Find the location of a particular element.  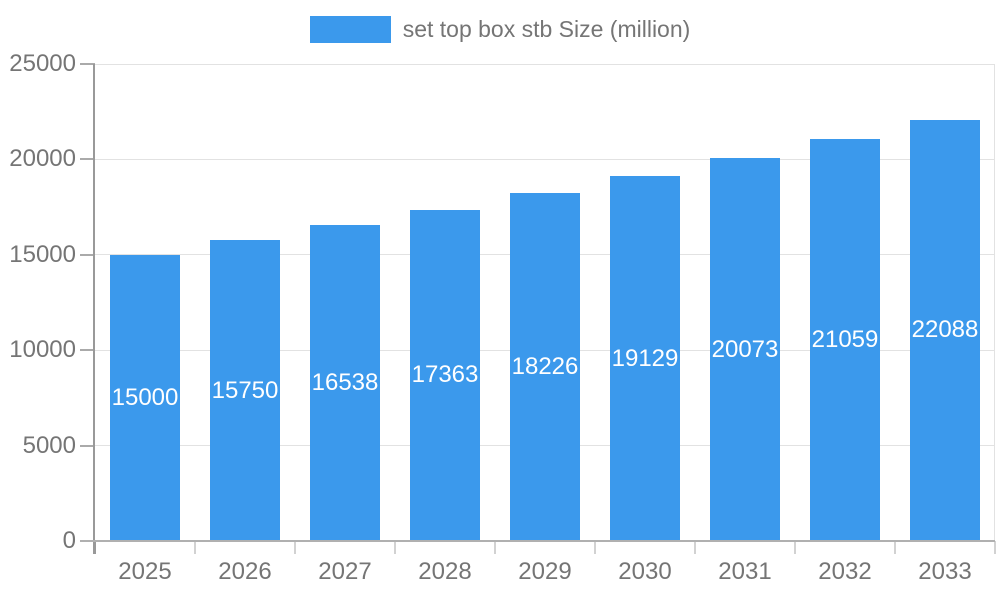

bar-value-label: 18226 is located at coordinates (545, 367).